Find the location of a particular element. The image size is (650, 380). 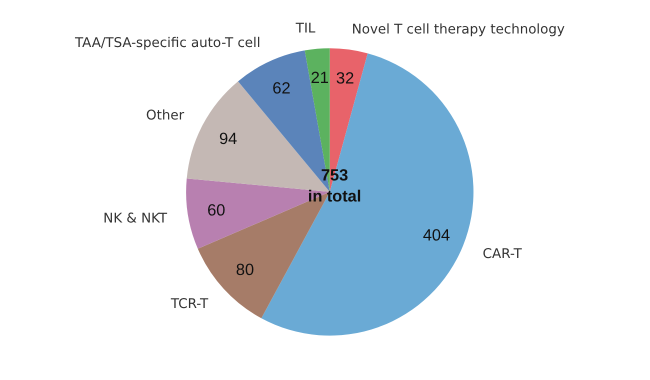

data-label: 21 is located at coordinates (319, 78).